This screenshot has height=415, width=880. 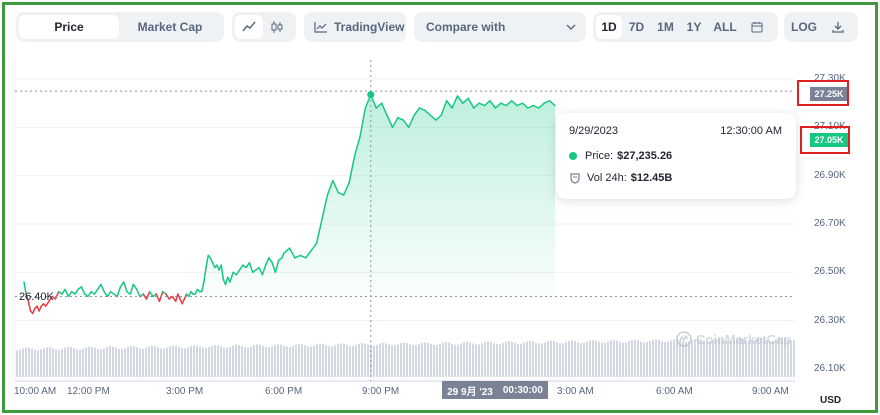 I want to click on range-1y: 1Y, so click(x=694, y=27).